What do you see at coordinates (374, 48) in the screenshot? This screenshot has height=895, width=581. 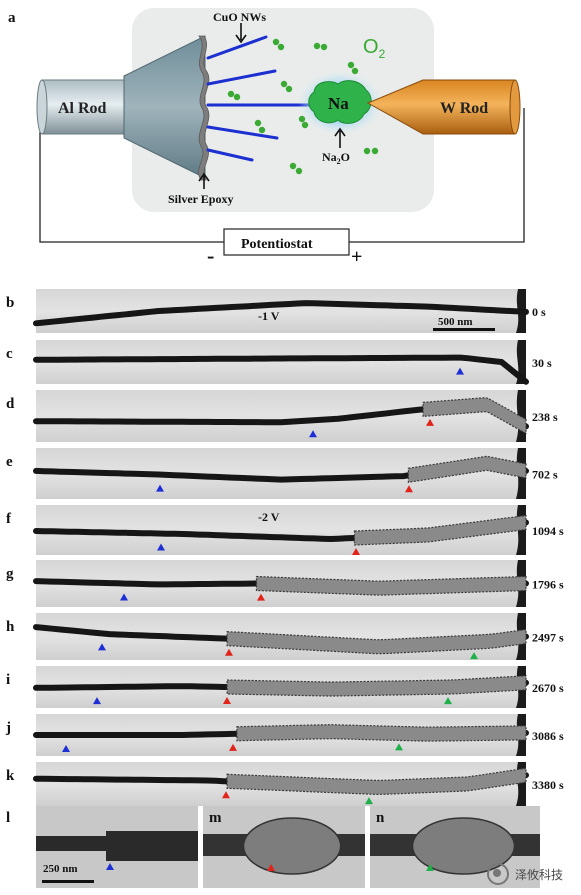 I see `o2-label: O2` at bounding box center [374, 48].